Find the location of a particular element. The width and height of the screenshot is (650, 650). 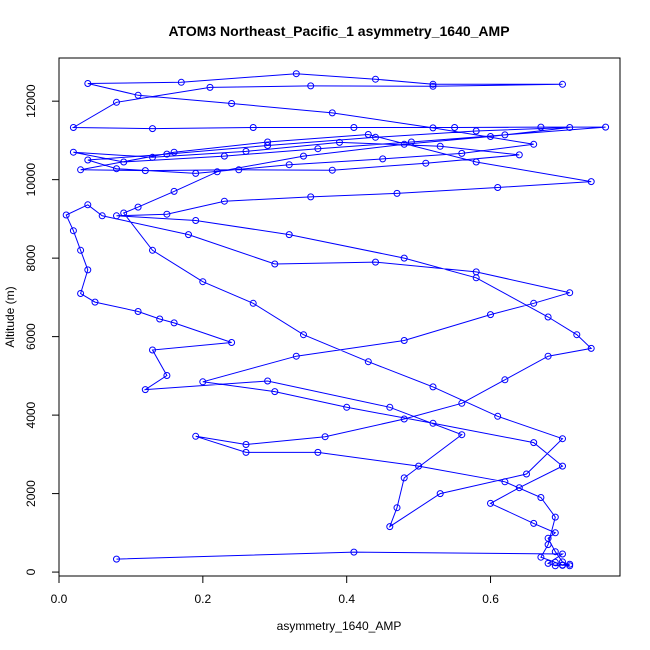

x-tick-label: 0.0 is located at coordinates (59, 599).